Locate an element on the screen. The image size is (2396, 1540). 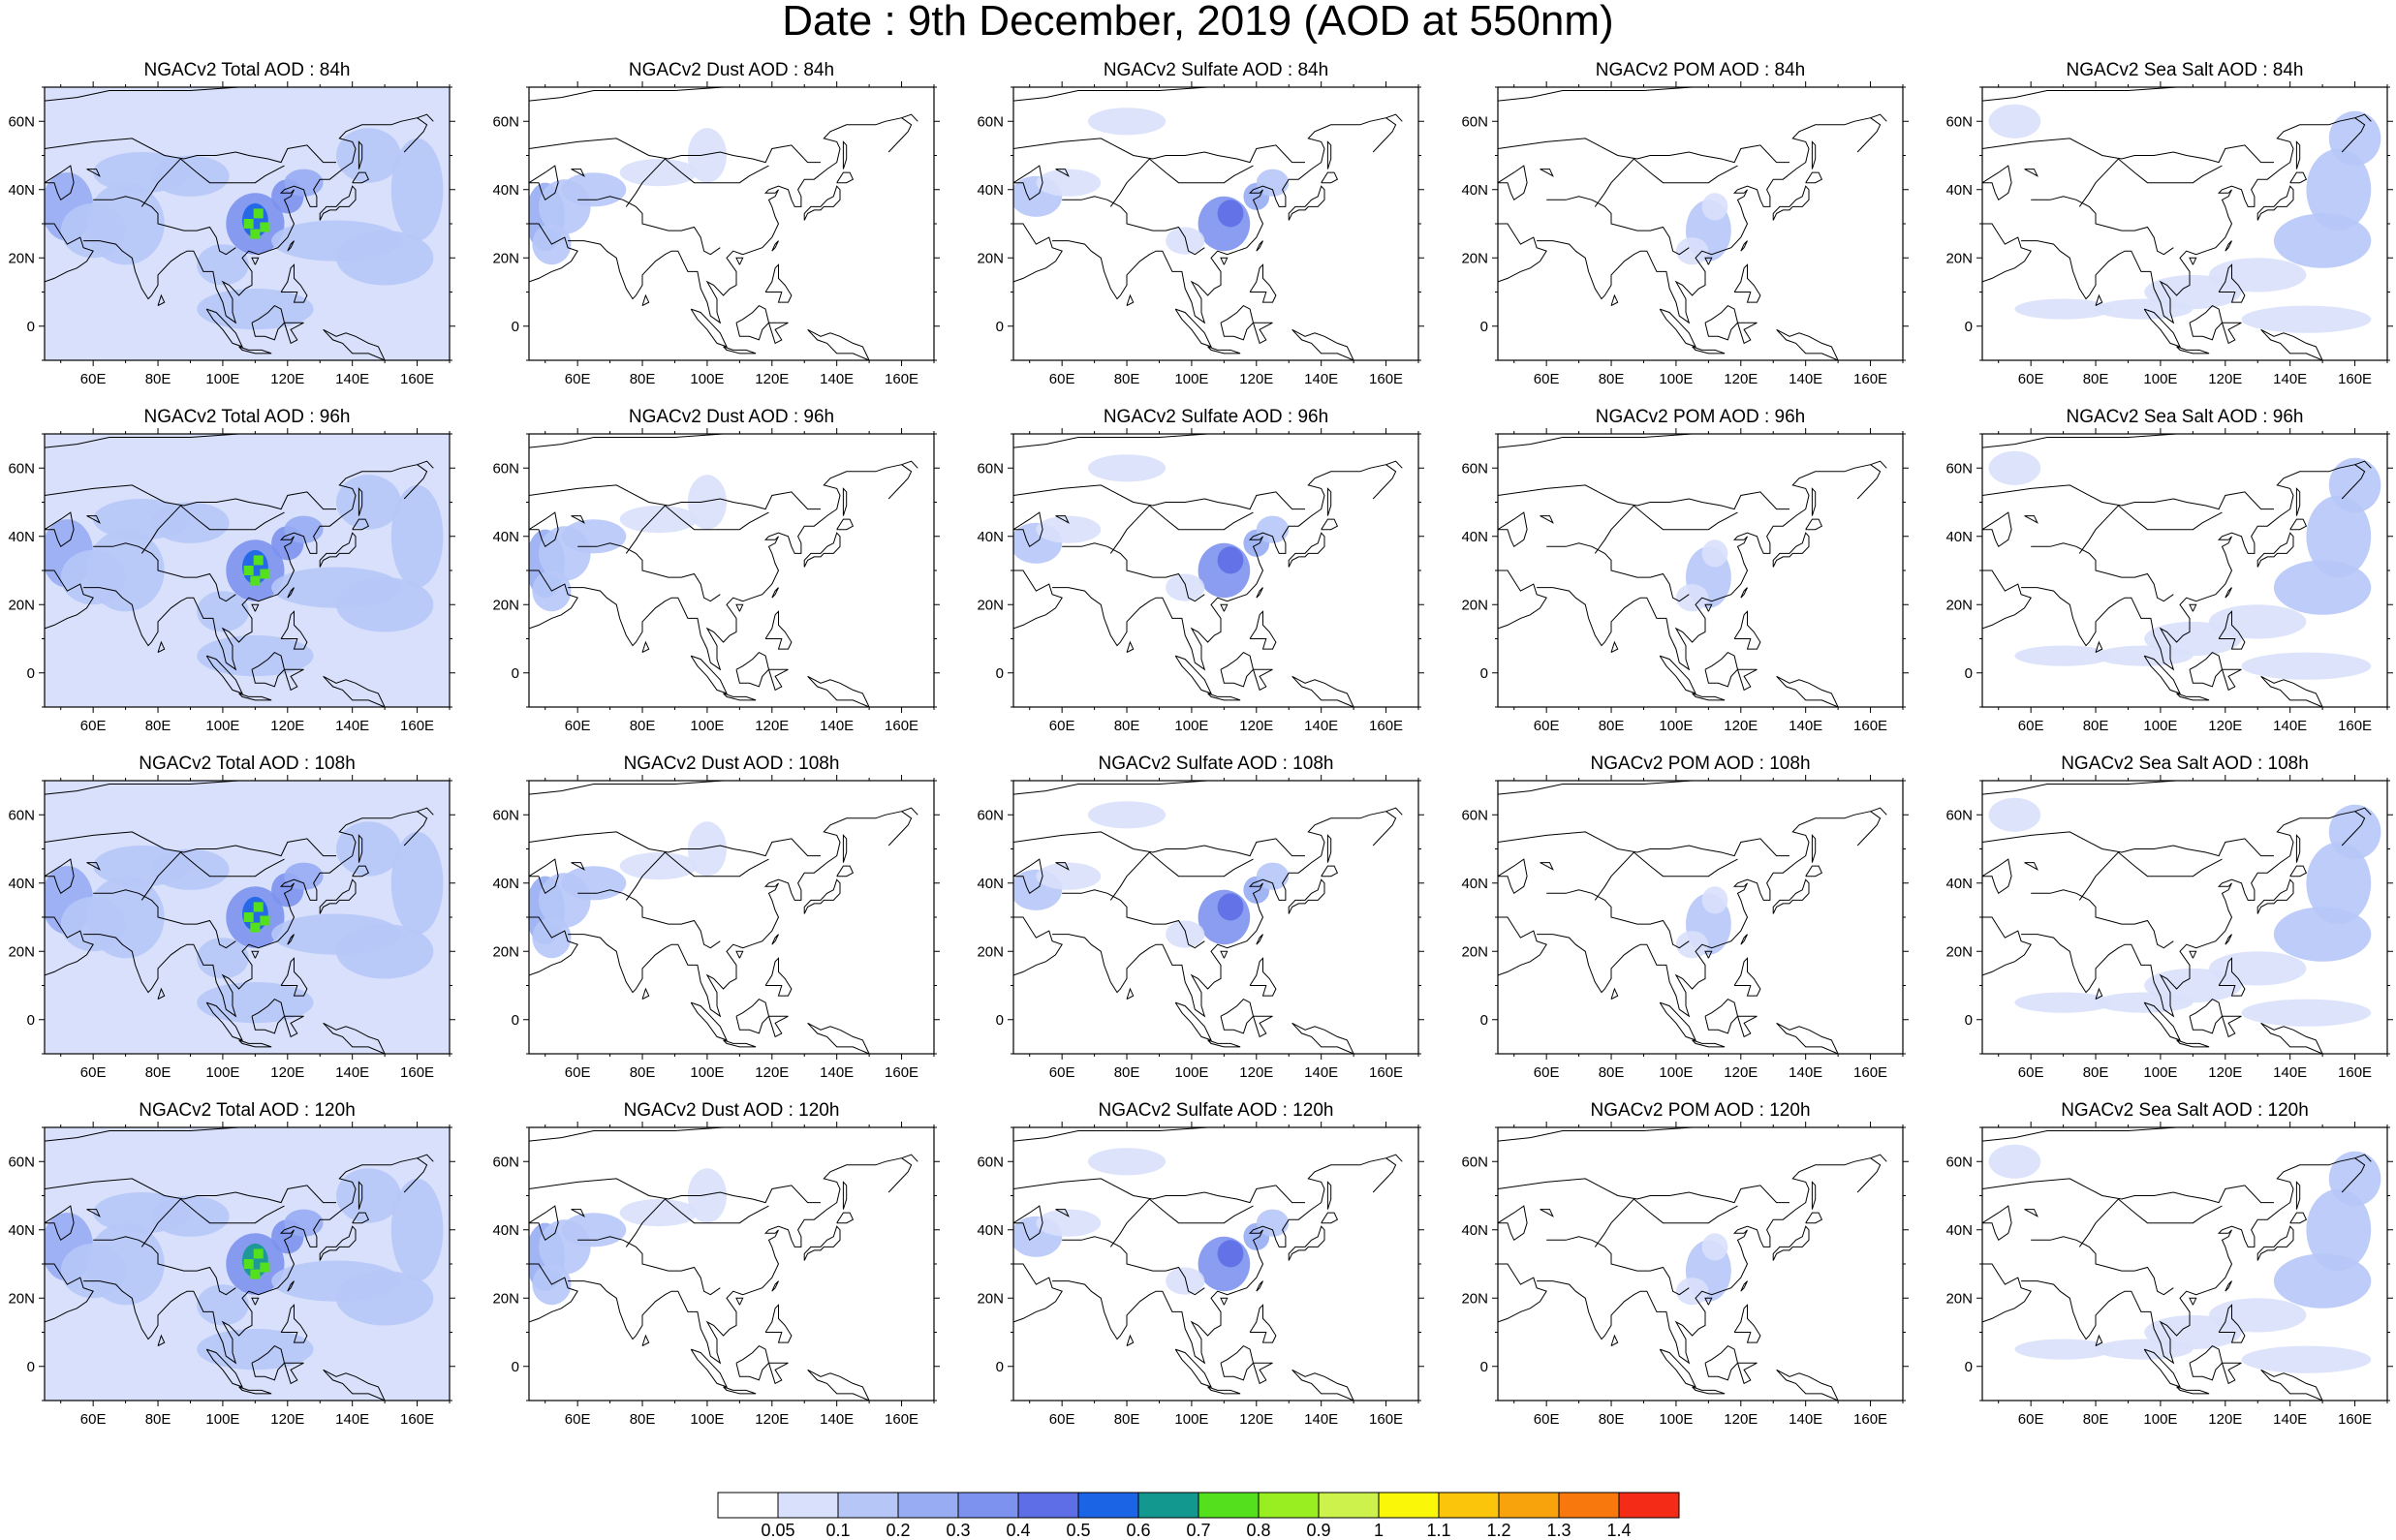
panel-title: NGACv2 Dust AOD : 84h is located at coordinates (731, 70).